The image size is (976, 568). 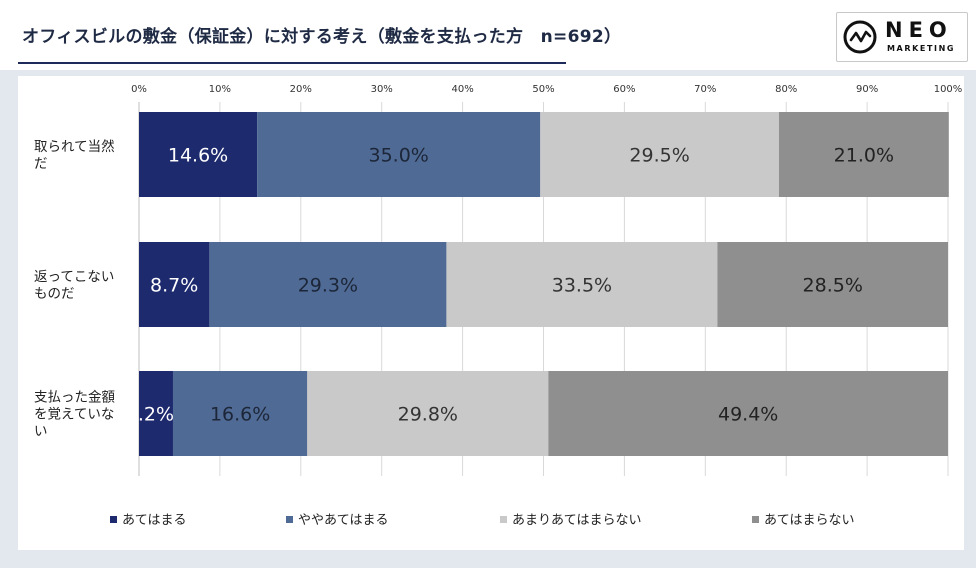 What do you see at coordinates (921, 48) in the screenshot?
I see `logo-subtitle: MARKETING` at bounding box center [921, 48].